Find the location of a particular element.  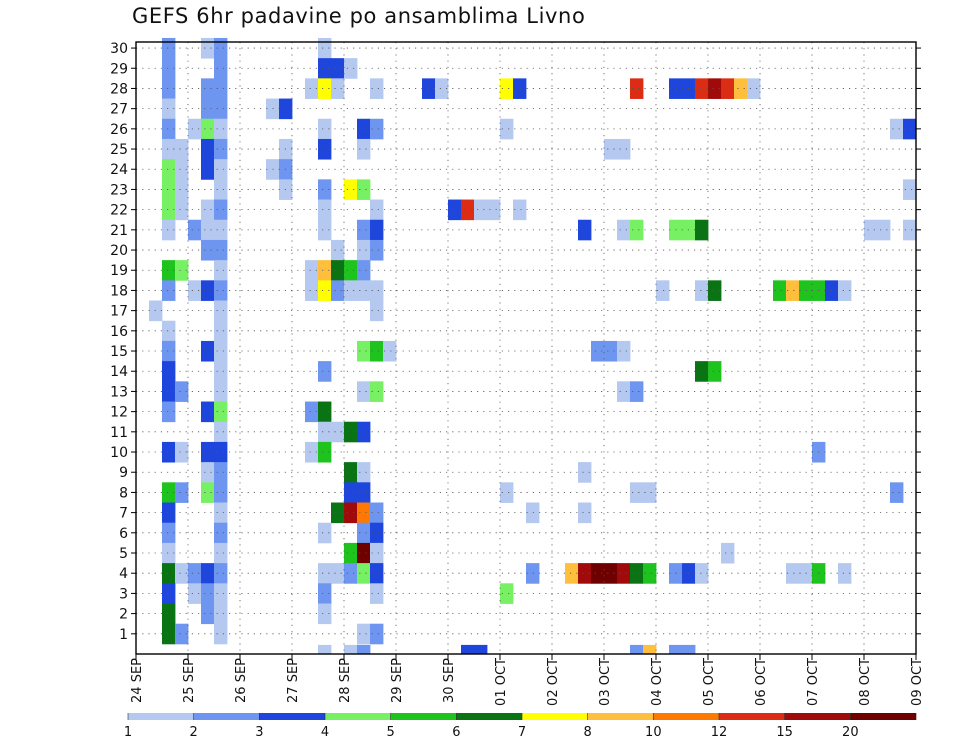

x-tick-label: 07 OCT is located at coordinates (813, 682).